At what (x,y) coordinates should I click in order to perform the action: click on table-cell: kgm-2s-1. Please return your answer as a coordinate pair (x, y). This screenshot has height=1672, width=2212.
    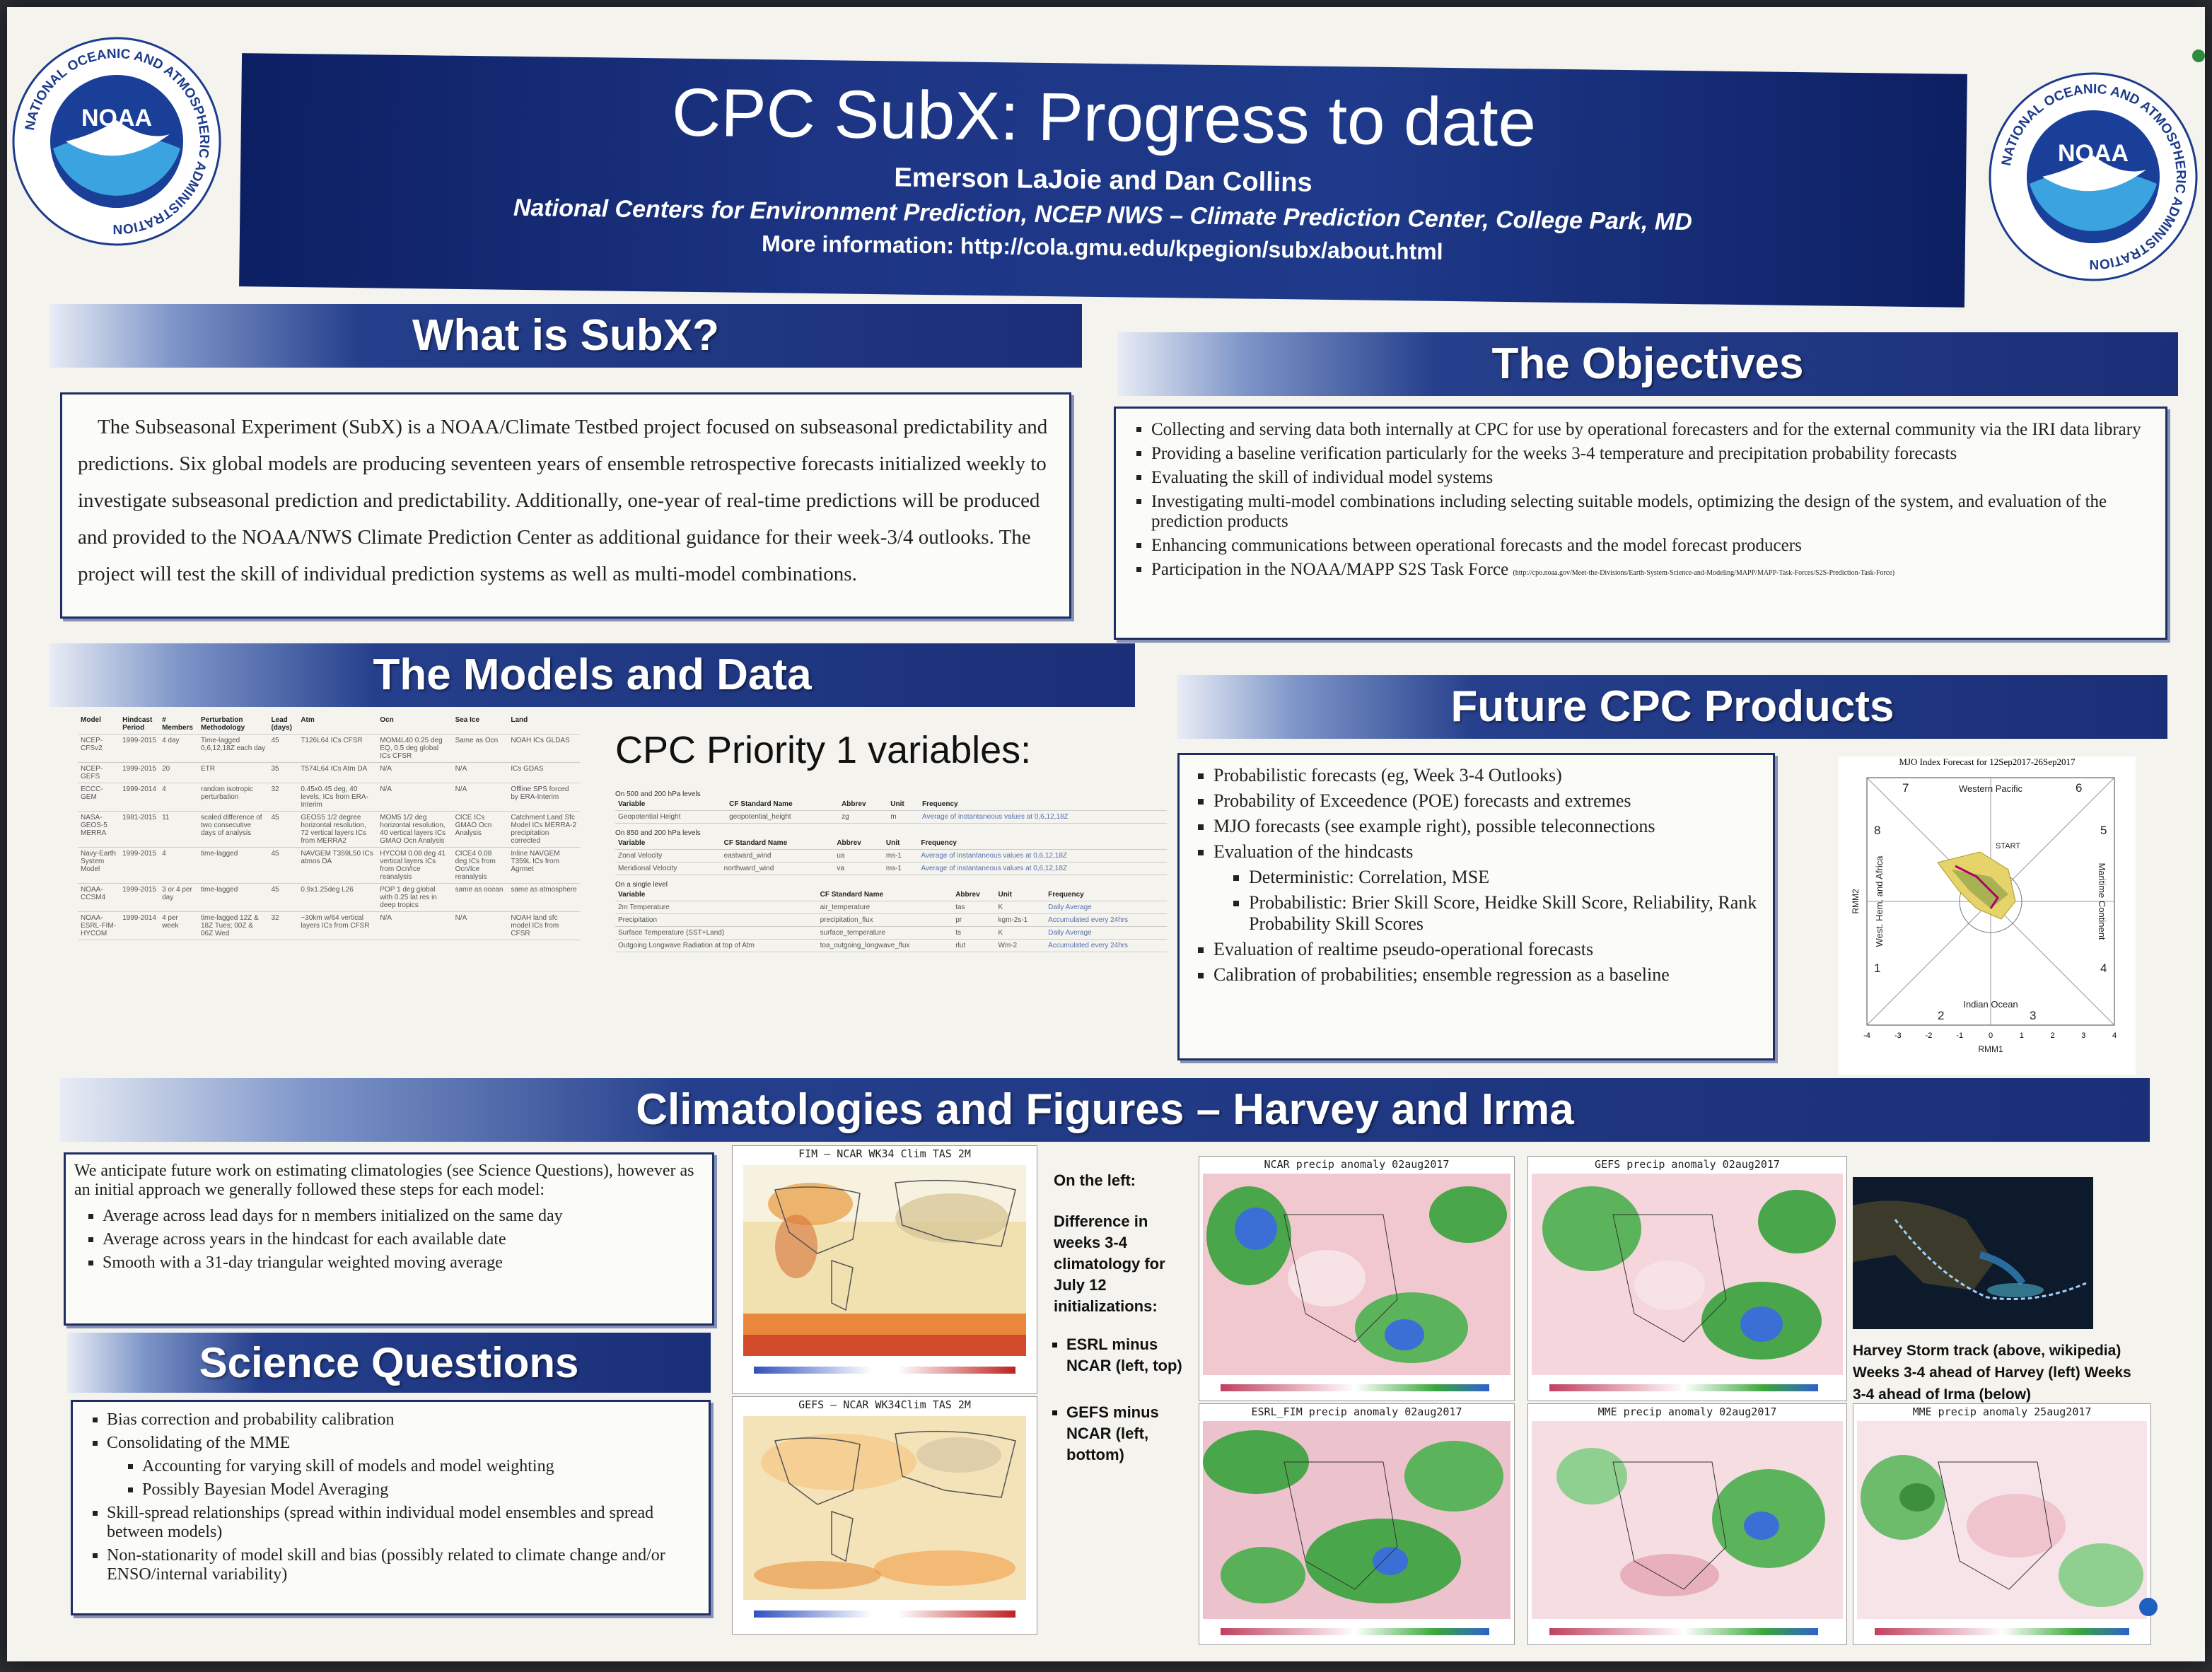
    Looking at the image, I should click on (1020, 920).